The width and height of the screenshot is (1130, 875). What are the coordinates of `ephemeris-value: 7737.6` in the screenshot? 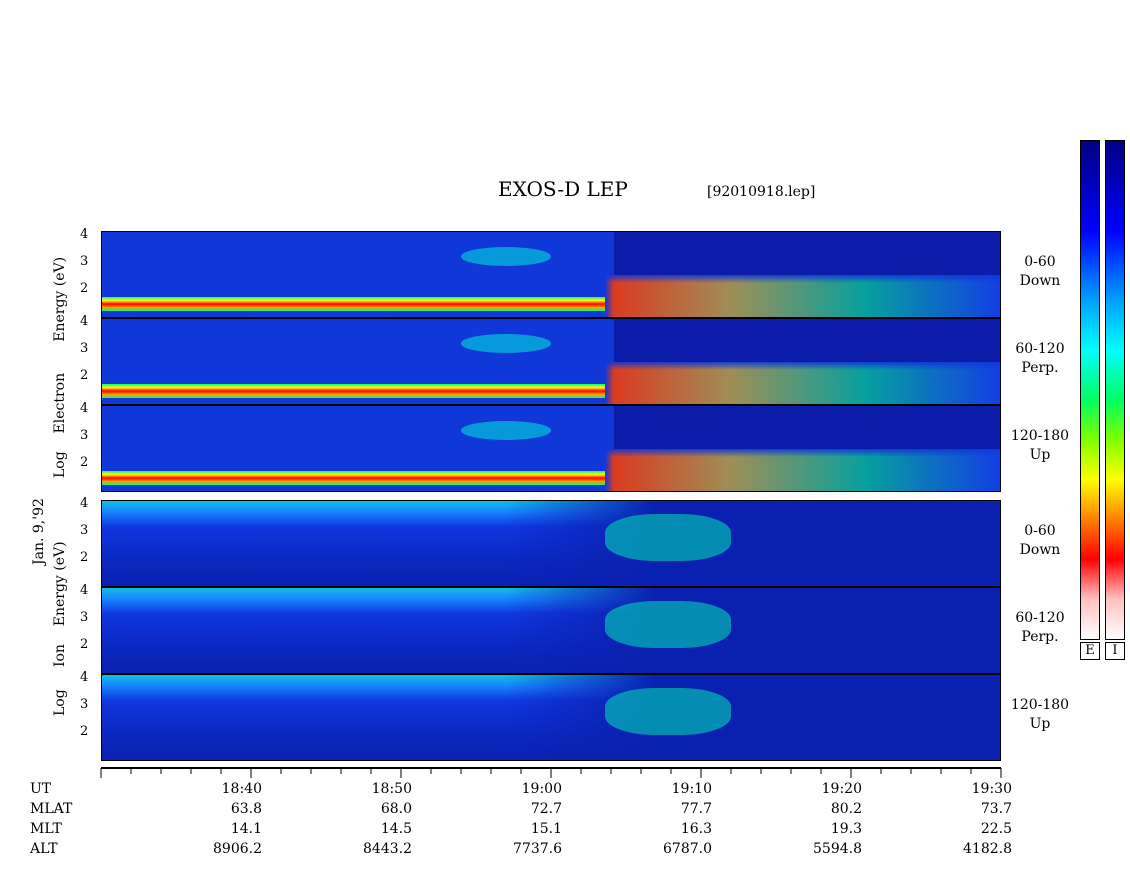 It's located at (537, 849).